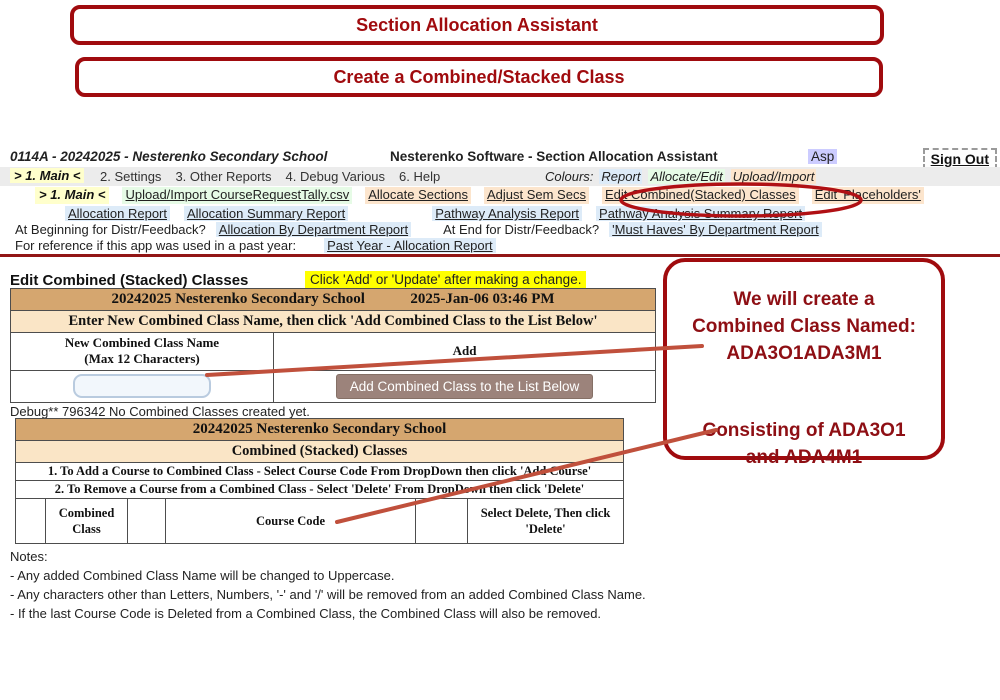 Image resolution: width=1000 pixels, height=700 pixels. Describe the element at coordinates (569, 176) in the screenshot. I see `colour-legend-label: Colours:` at that location.